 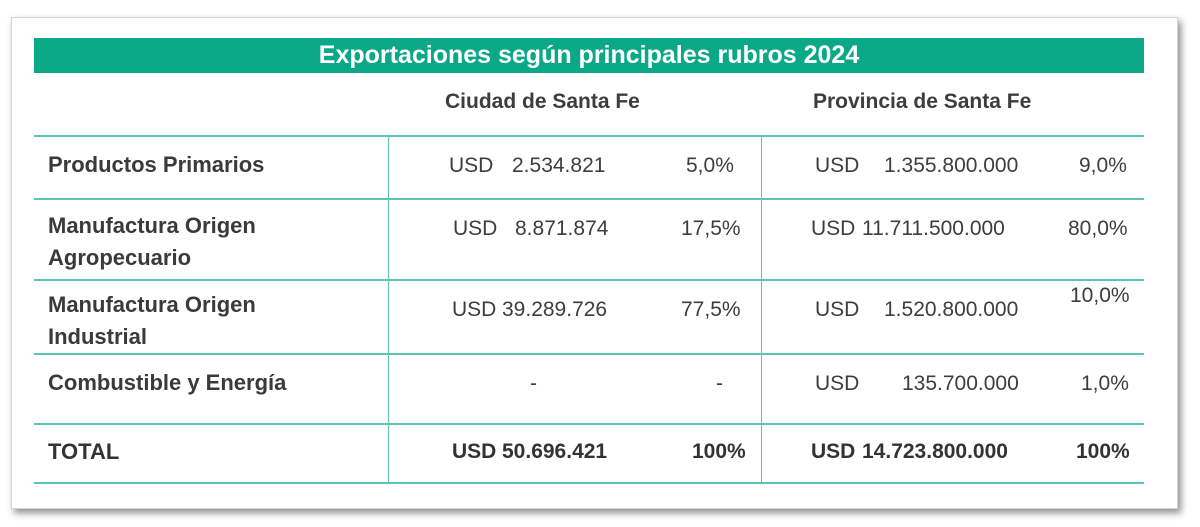 I want to click on provincia-percent: 1,0%, so click(x=1105, y=383).